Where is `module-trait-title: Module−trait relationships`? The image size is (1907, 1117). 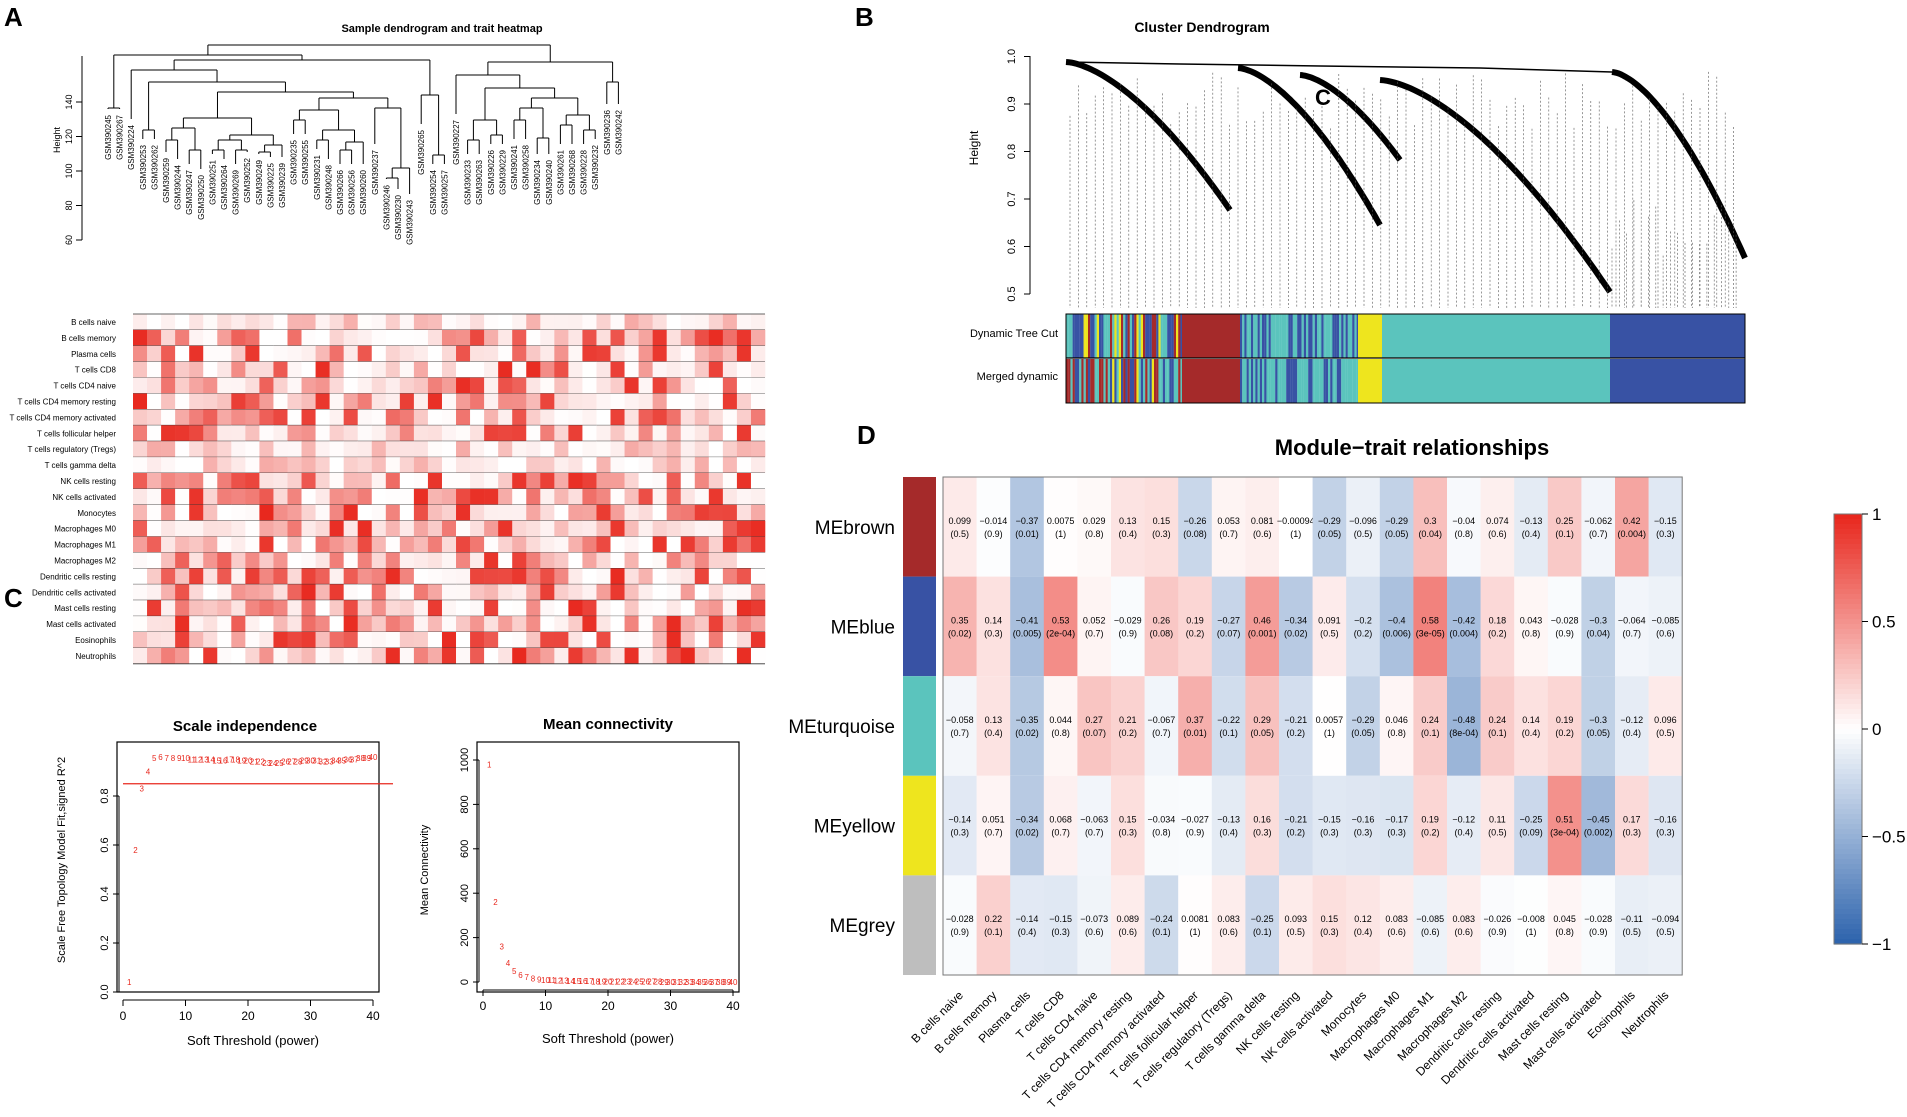 module-trait-title: Module−trait relationships is located at coordinates (1412, 447).